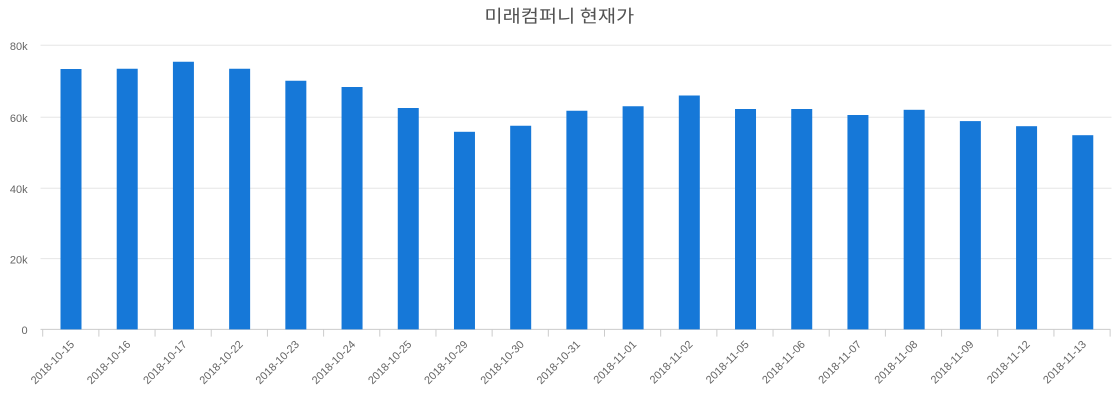  Describe the element at coordinates (19, 119) in the screenshot. I see `svg-text: 60k` at that location.